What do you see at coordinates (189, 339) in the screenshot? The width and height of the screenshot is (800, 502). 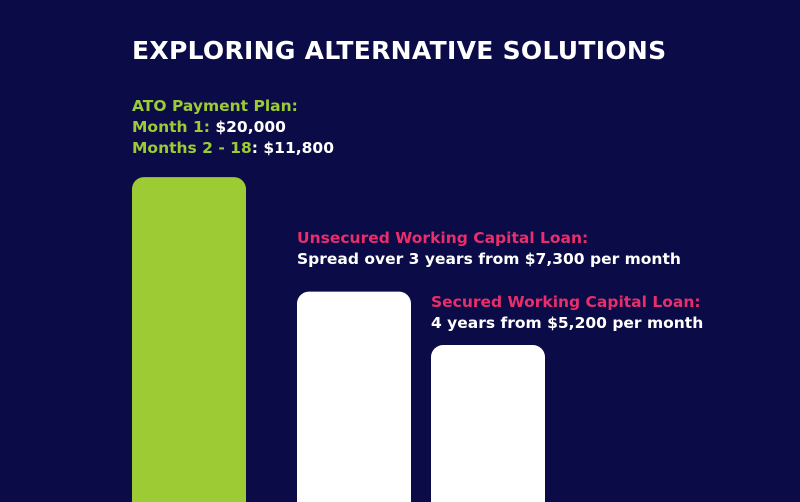 I see `bar-ato-payment-plan` at bounding box center [189, 339].